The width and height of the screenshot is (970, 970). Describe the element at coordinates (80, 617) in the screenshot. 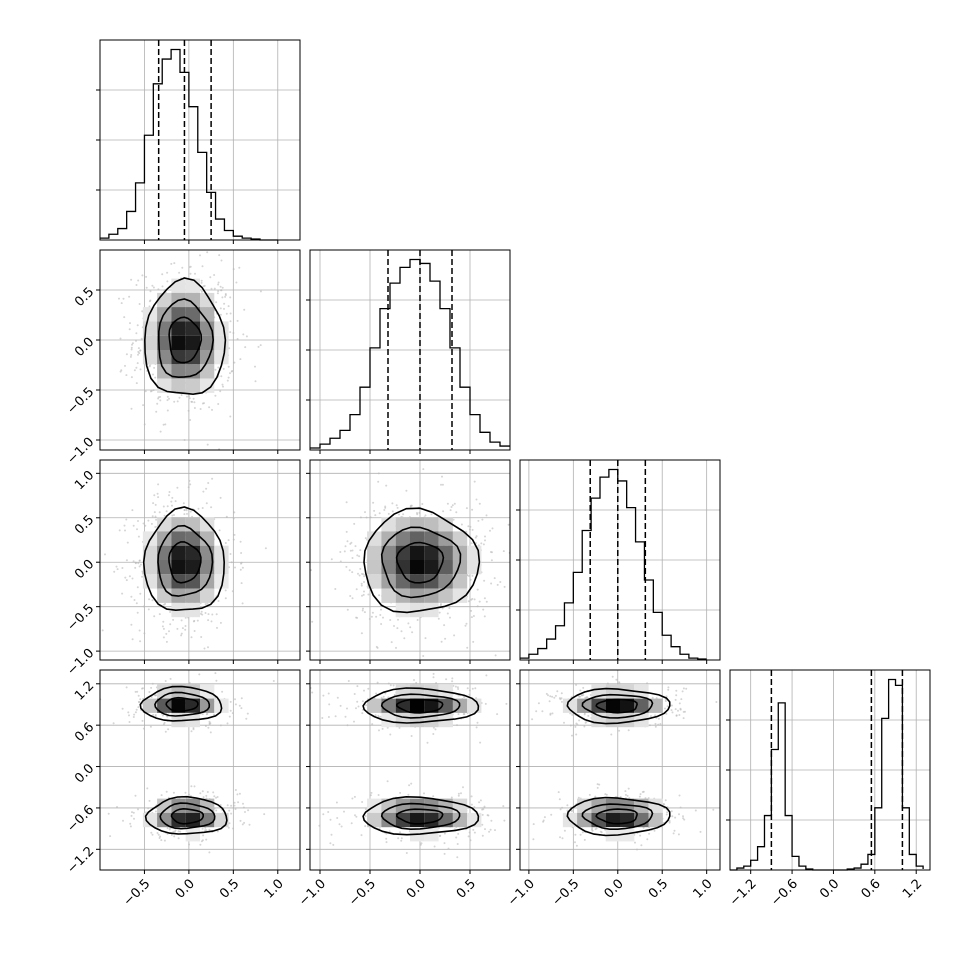

I see `y-tick-label: −0.5` at that location.